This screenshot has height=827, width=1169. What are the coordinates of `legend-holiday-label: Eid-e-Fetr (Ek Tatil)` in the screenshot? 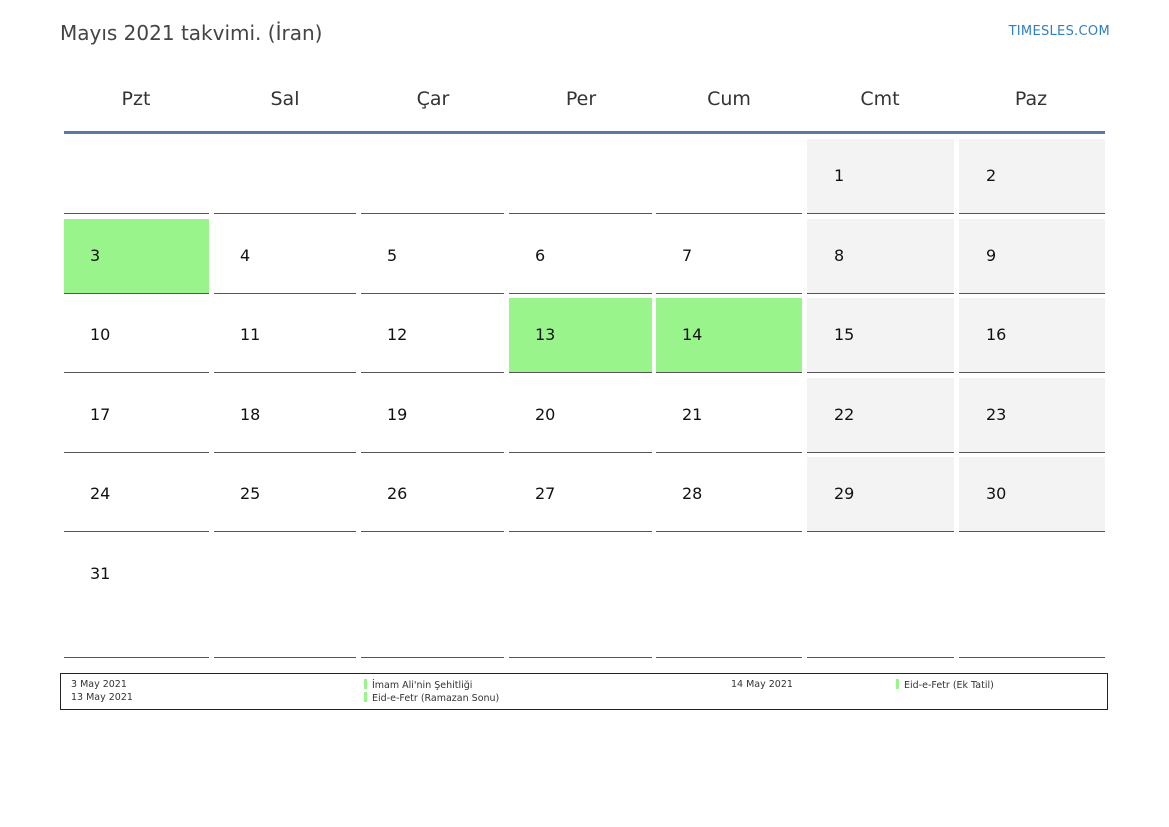 It's located at (949, 685).